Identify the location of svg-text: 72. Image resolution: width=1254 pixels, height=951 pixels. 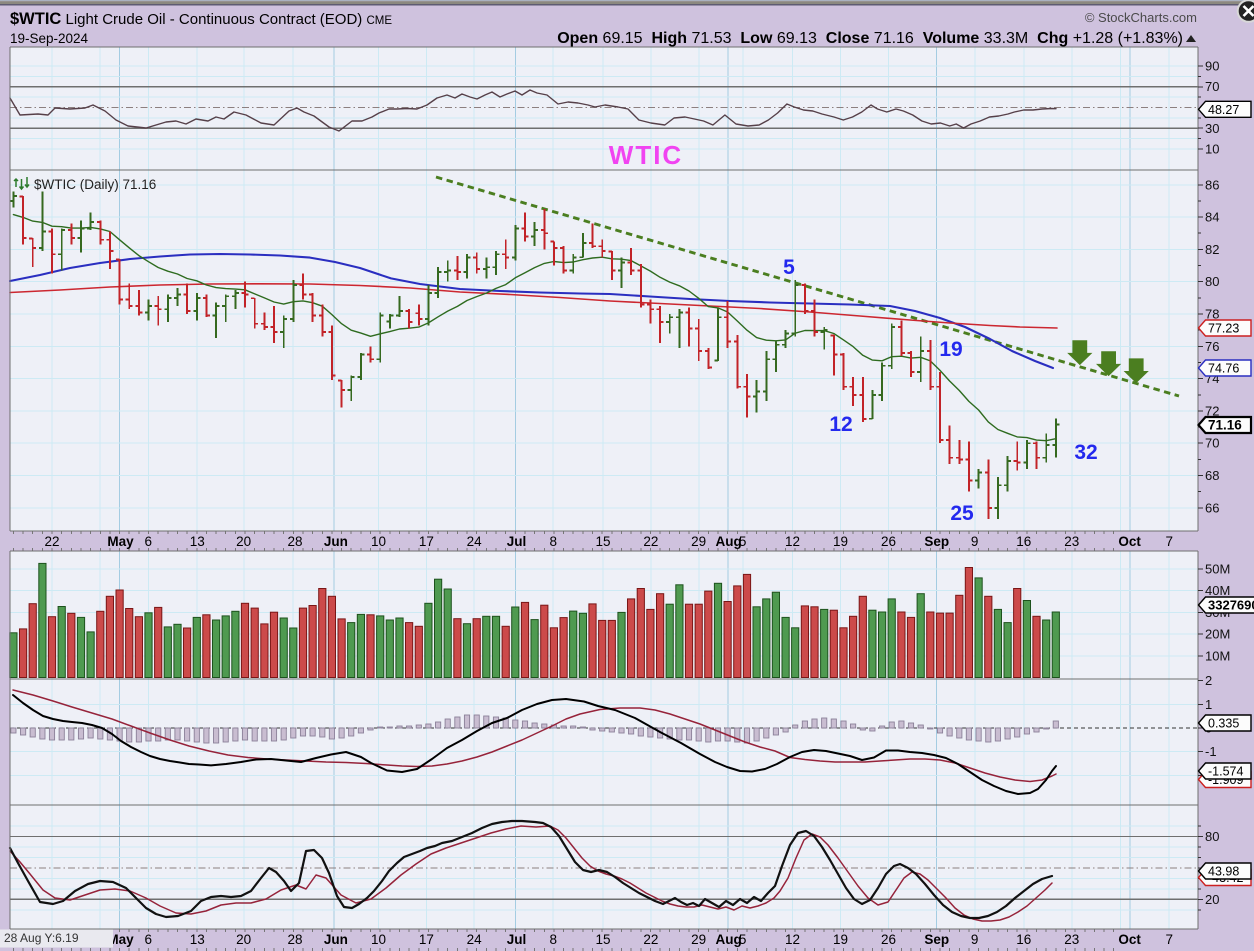
(1212, 410).